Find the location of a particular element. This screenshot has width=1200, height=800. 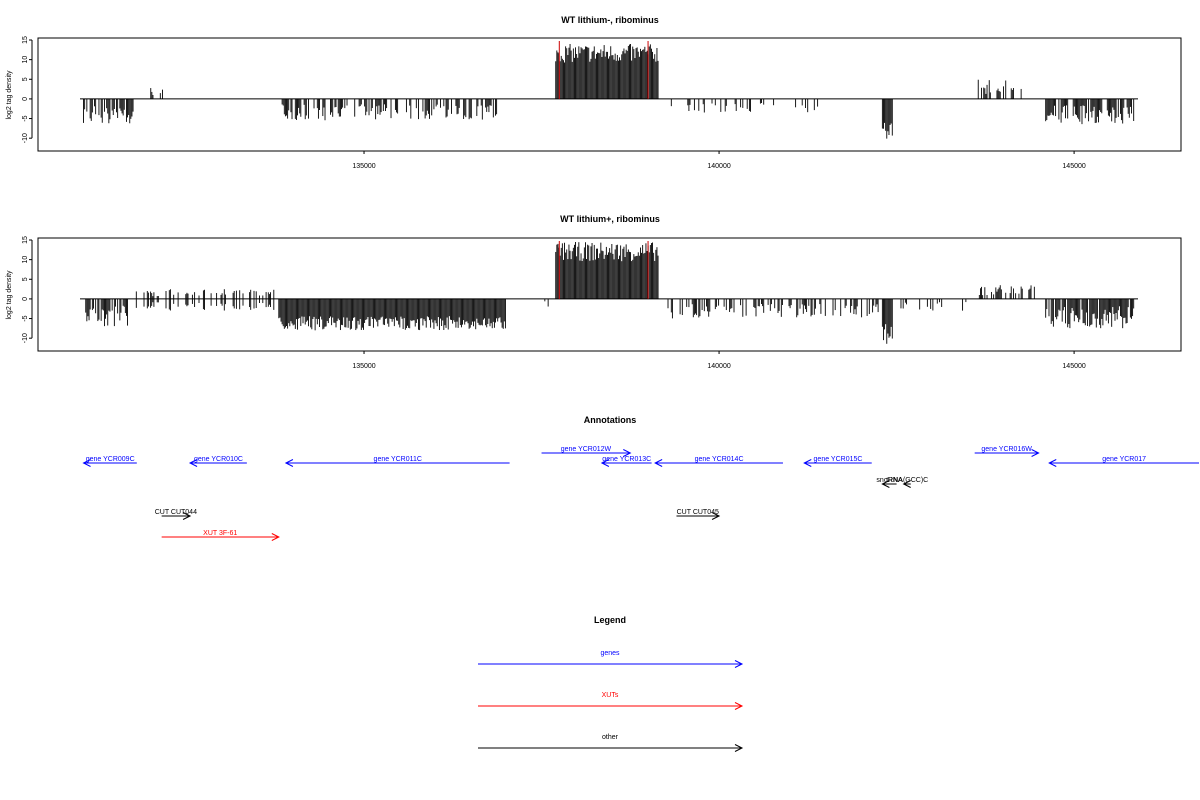

panel-2-y-axis: 15 10 5 0 -5 -10 is located at coordinates (27, 289).